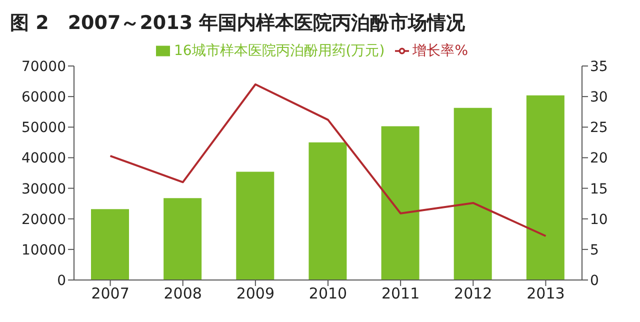  I want to click on chart-title: 图 2 2007～2013 年国内样本医院丙泊酚市场情况, so click(237, 23).